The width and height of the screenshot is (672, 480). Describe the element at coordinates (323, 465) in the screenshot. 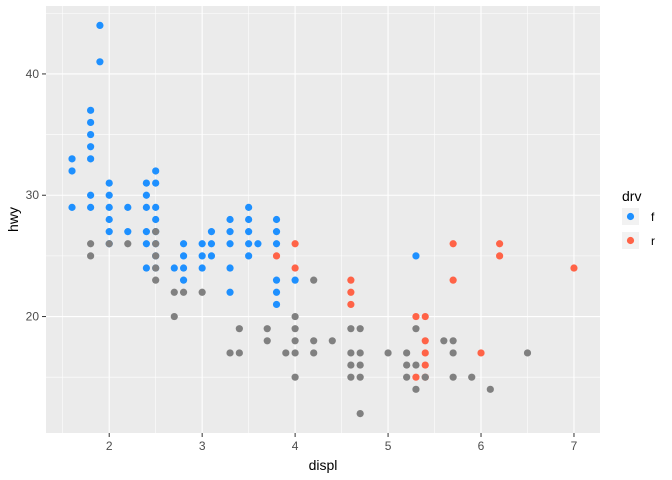

I see `x-axis-title: displ` at that location.